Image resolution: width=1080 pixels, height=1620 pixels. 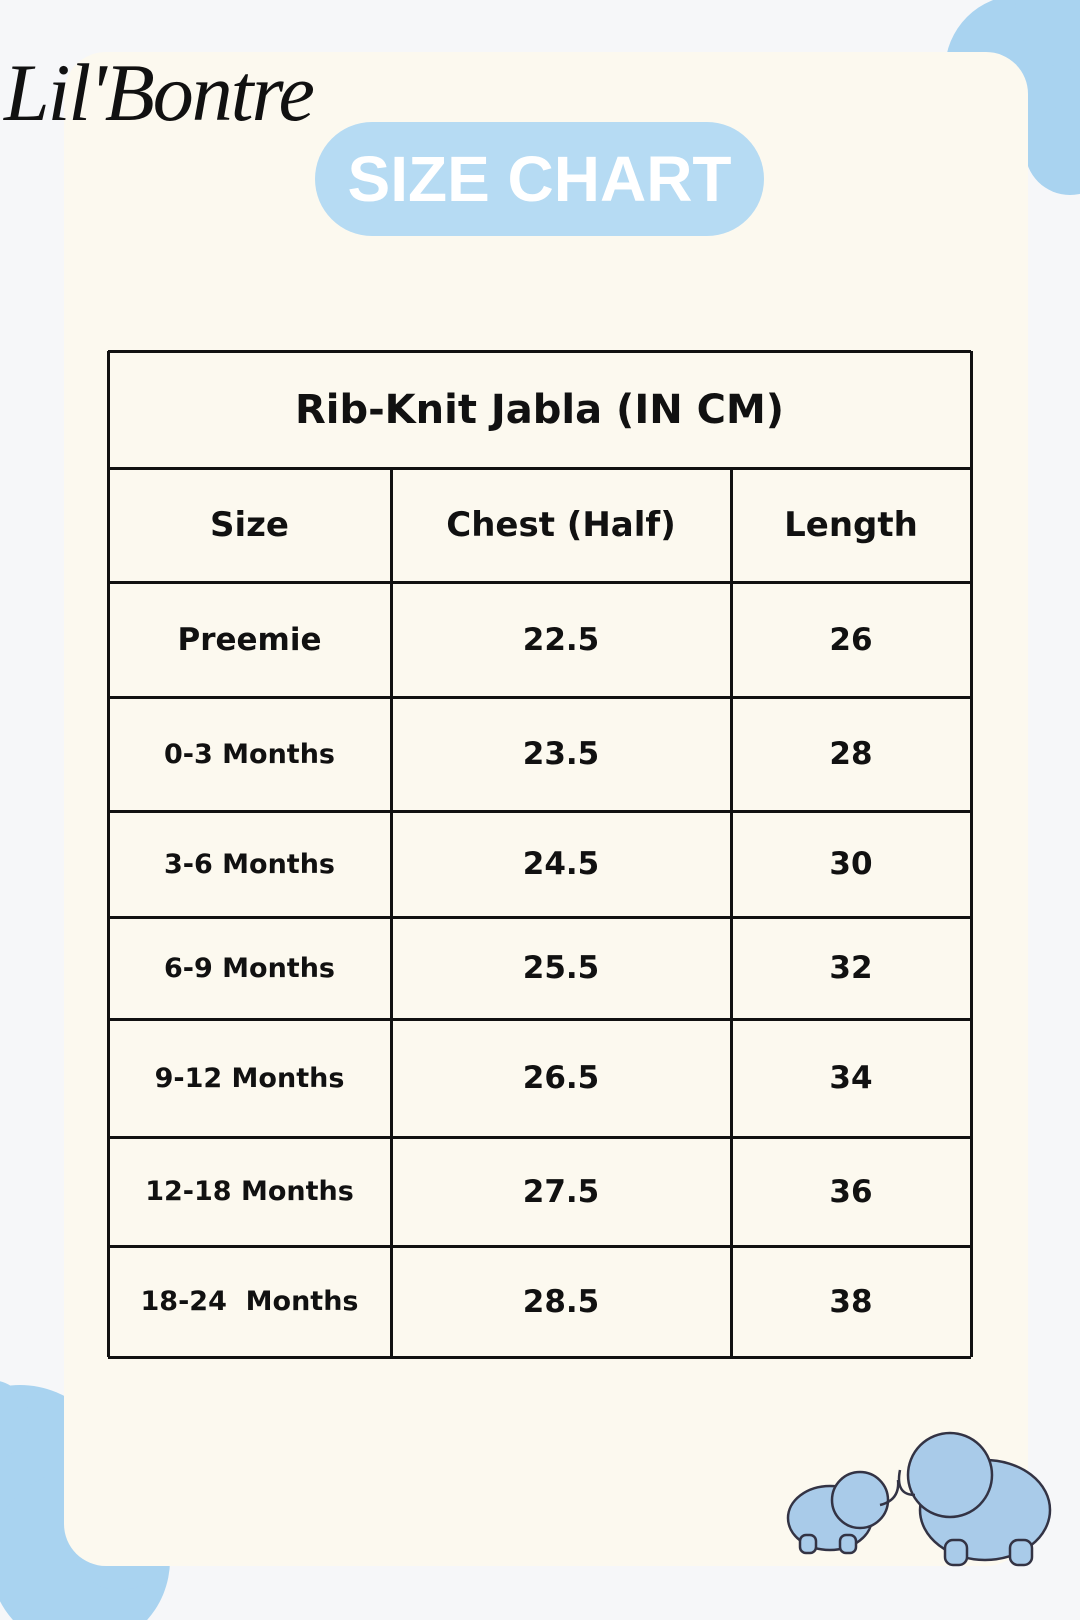 I want to click on brand-logo: Lil'Bontre, so click(x=159, y=92).